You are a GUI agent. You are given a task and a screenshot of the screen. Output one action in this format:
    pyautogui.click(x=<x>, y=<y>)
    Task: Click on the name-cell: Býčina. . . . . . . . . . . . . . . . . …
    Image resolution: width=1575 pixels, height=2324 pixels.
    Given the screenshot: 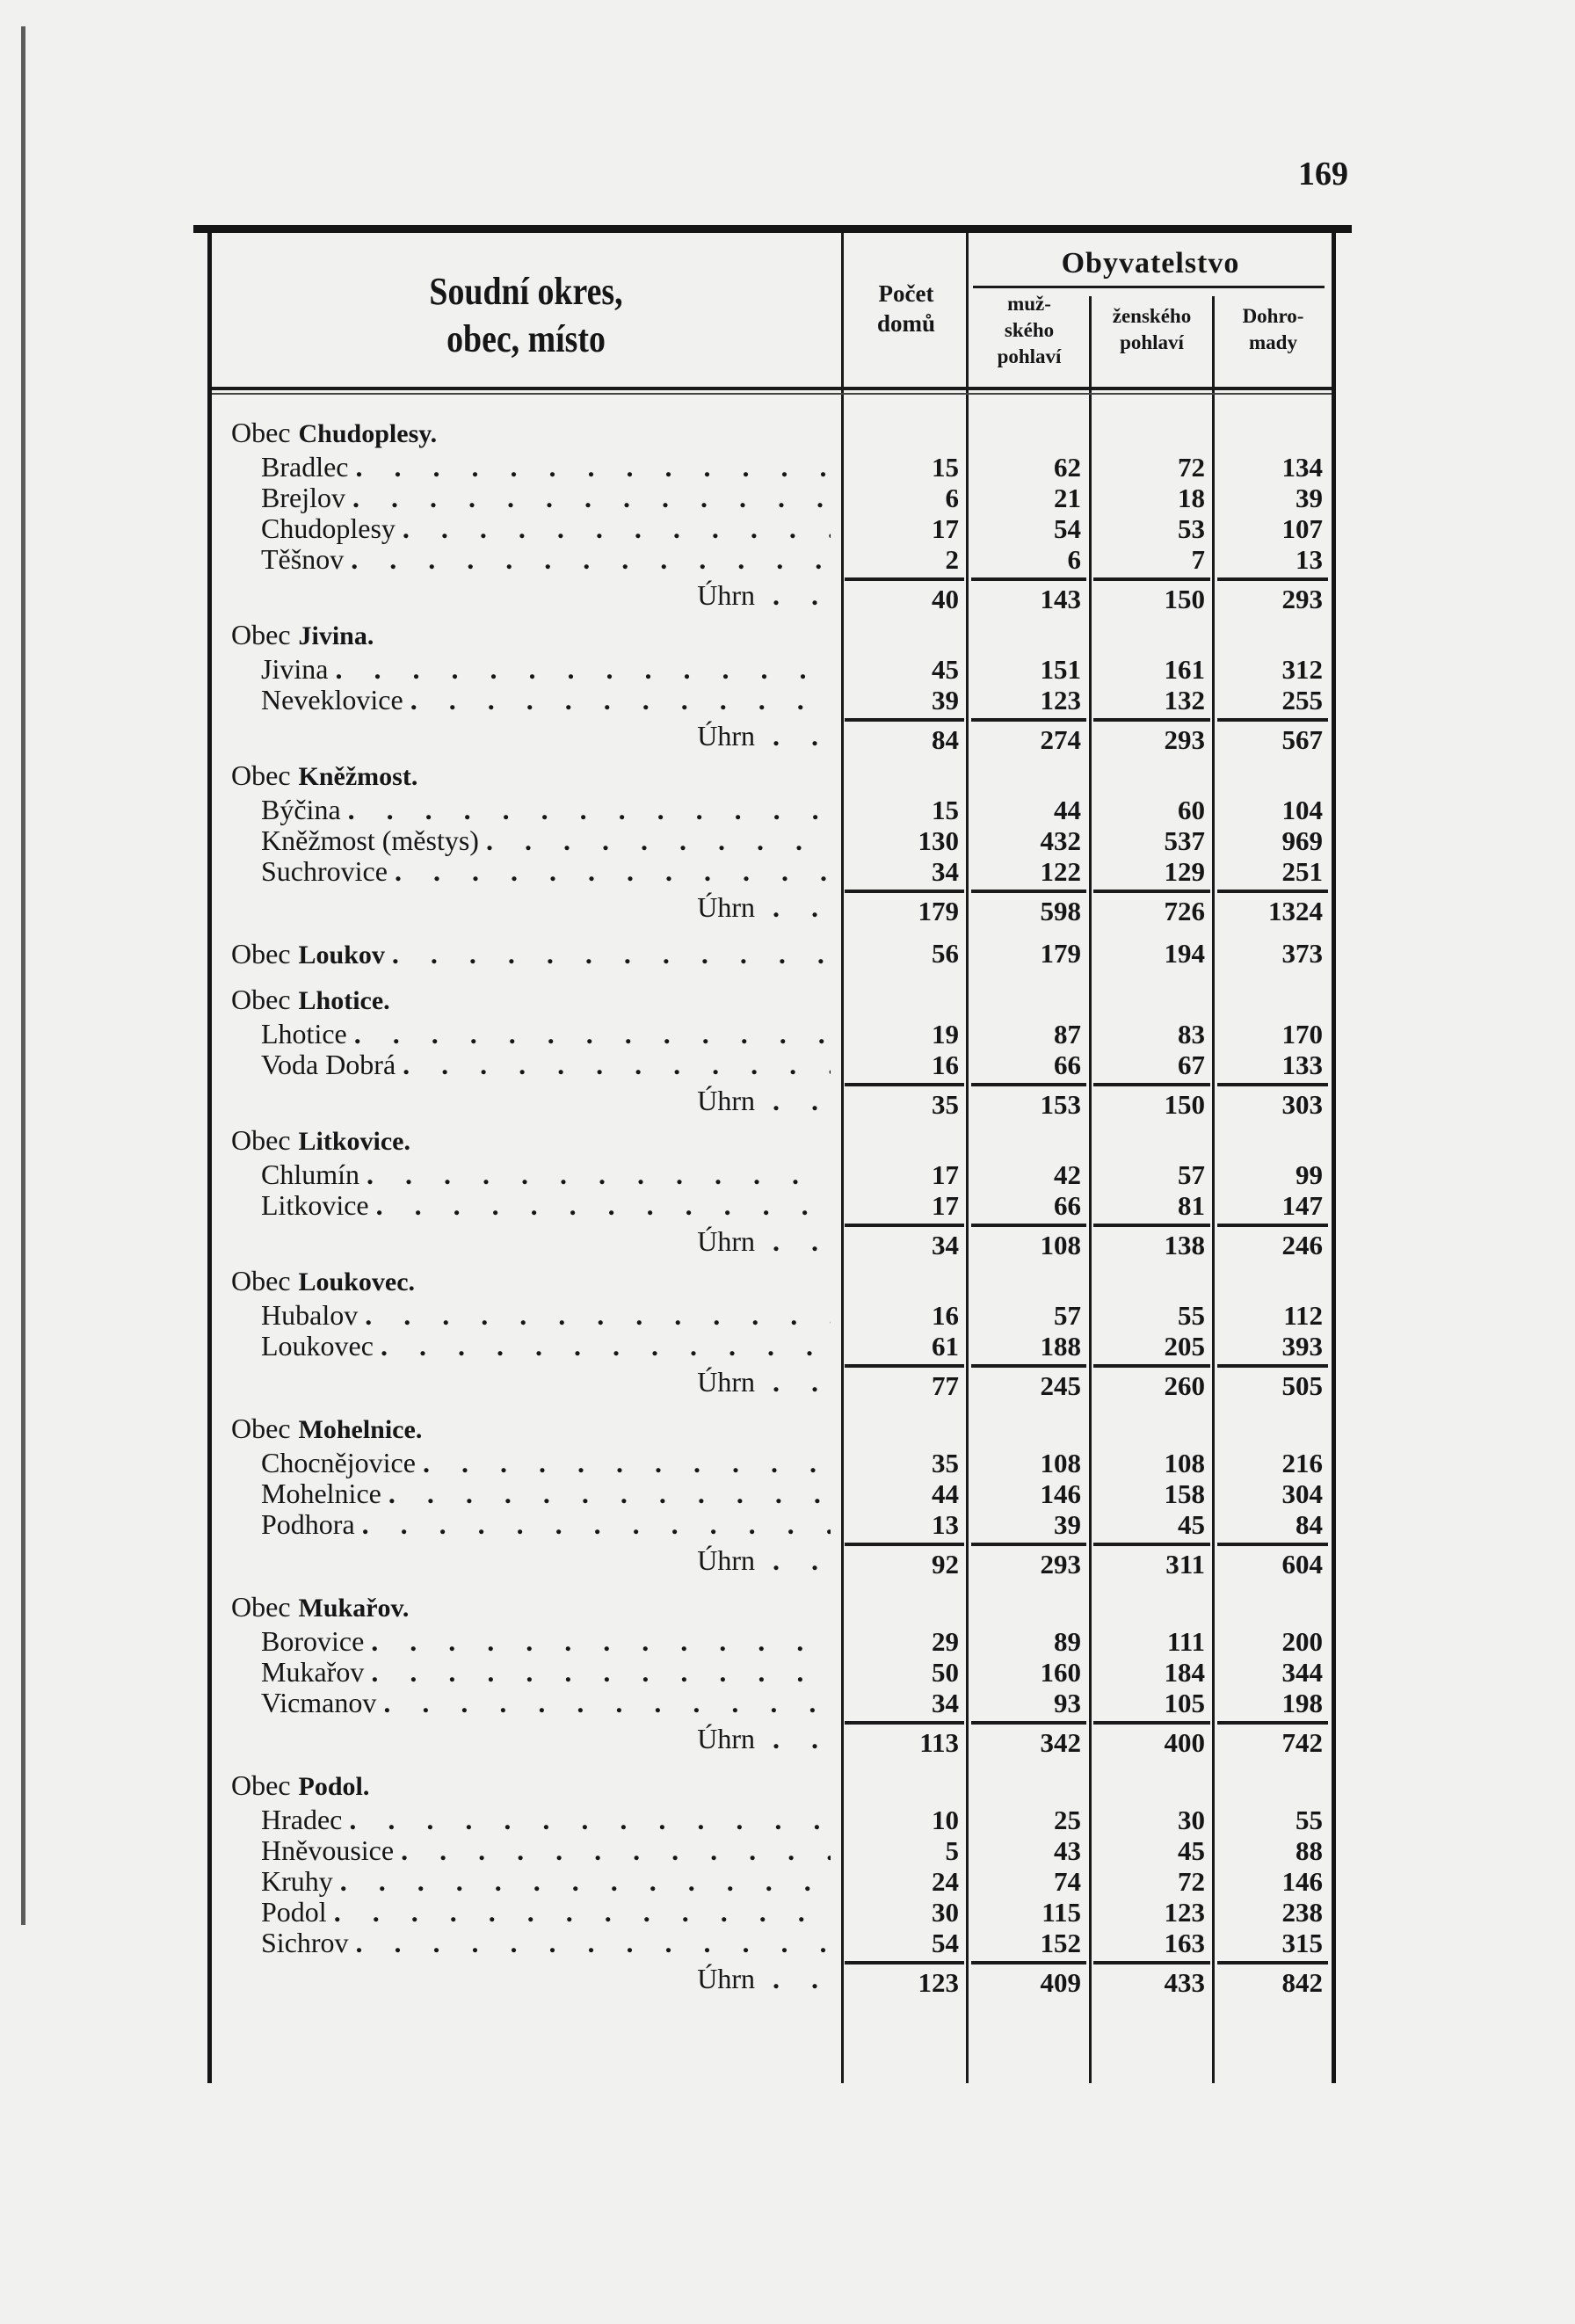 What is the action you would take?
    pyautogui.click(x=526, y=810)
    